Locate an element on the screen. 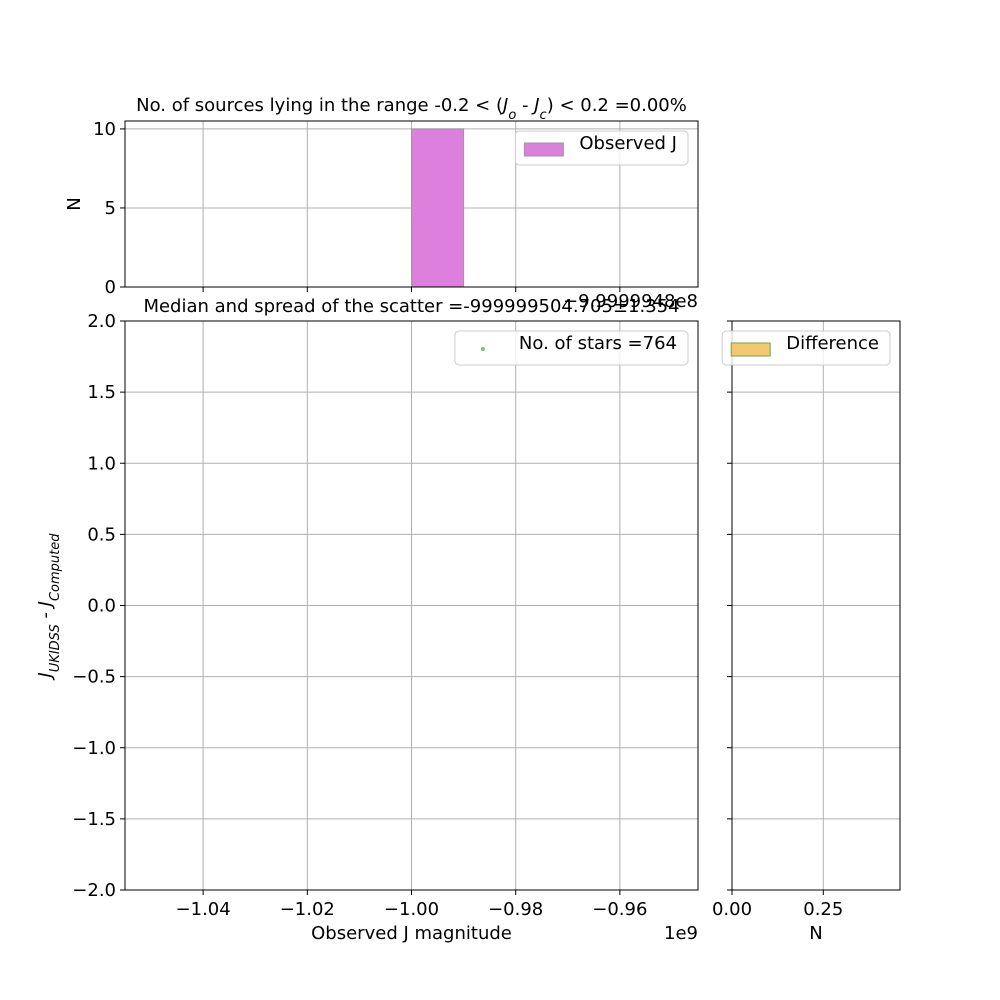  legend-label: Difference is located at coordinates (832, 343).